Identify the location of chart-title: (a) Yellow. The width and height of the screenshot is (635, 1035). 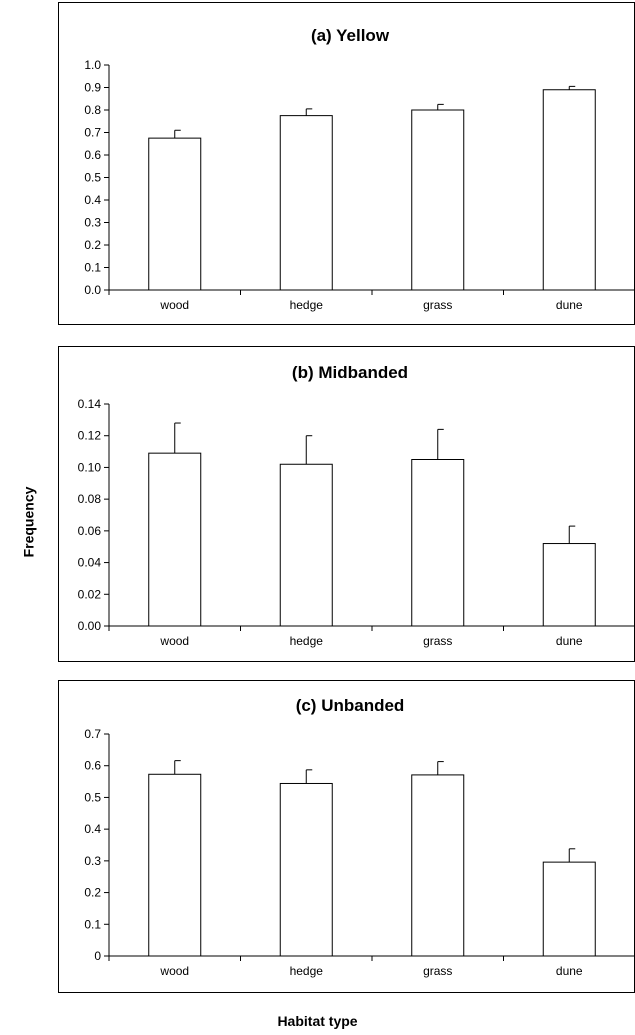
(350, 35).